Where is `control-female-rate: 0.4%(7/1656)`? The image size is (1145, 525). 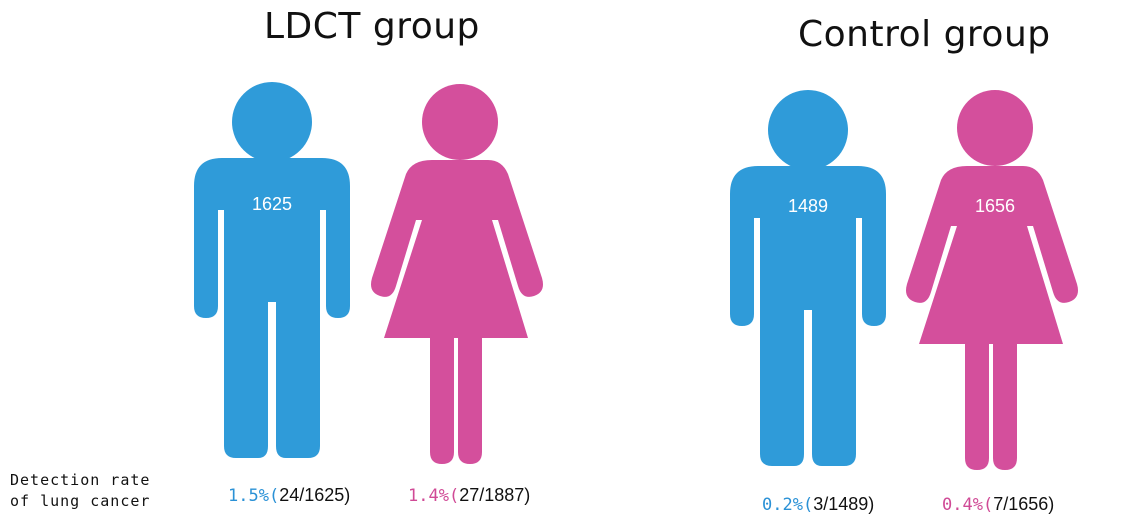 control-female-rate: 0.4%(7/1656) is located at coordinates (998, 504).